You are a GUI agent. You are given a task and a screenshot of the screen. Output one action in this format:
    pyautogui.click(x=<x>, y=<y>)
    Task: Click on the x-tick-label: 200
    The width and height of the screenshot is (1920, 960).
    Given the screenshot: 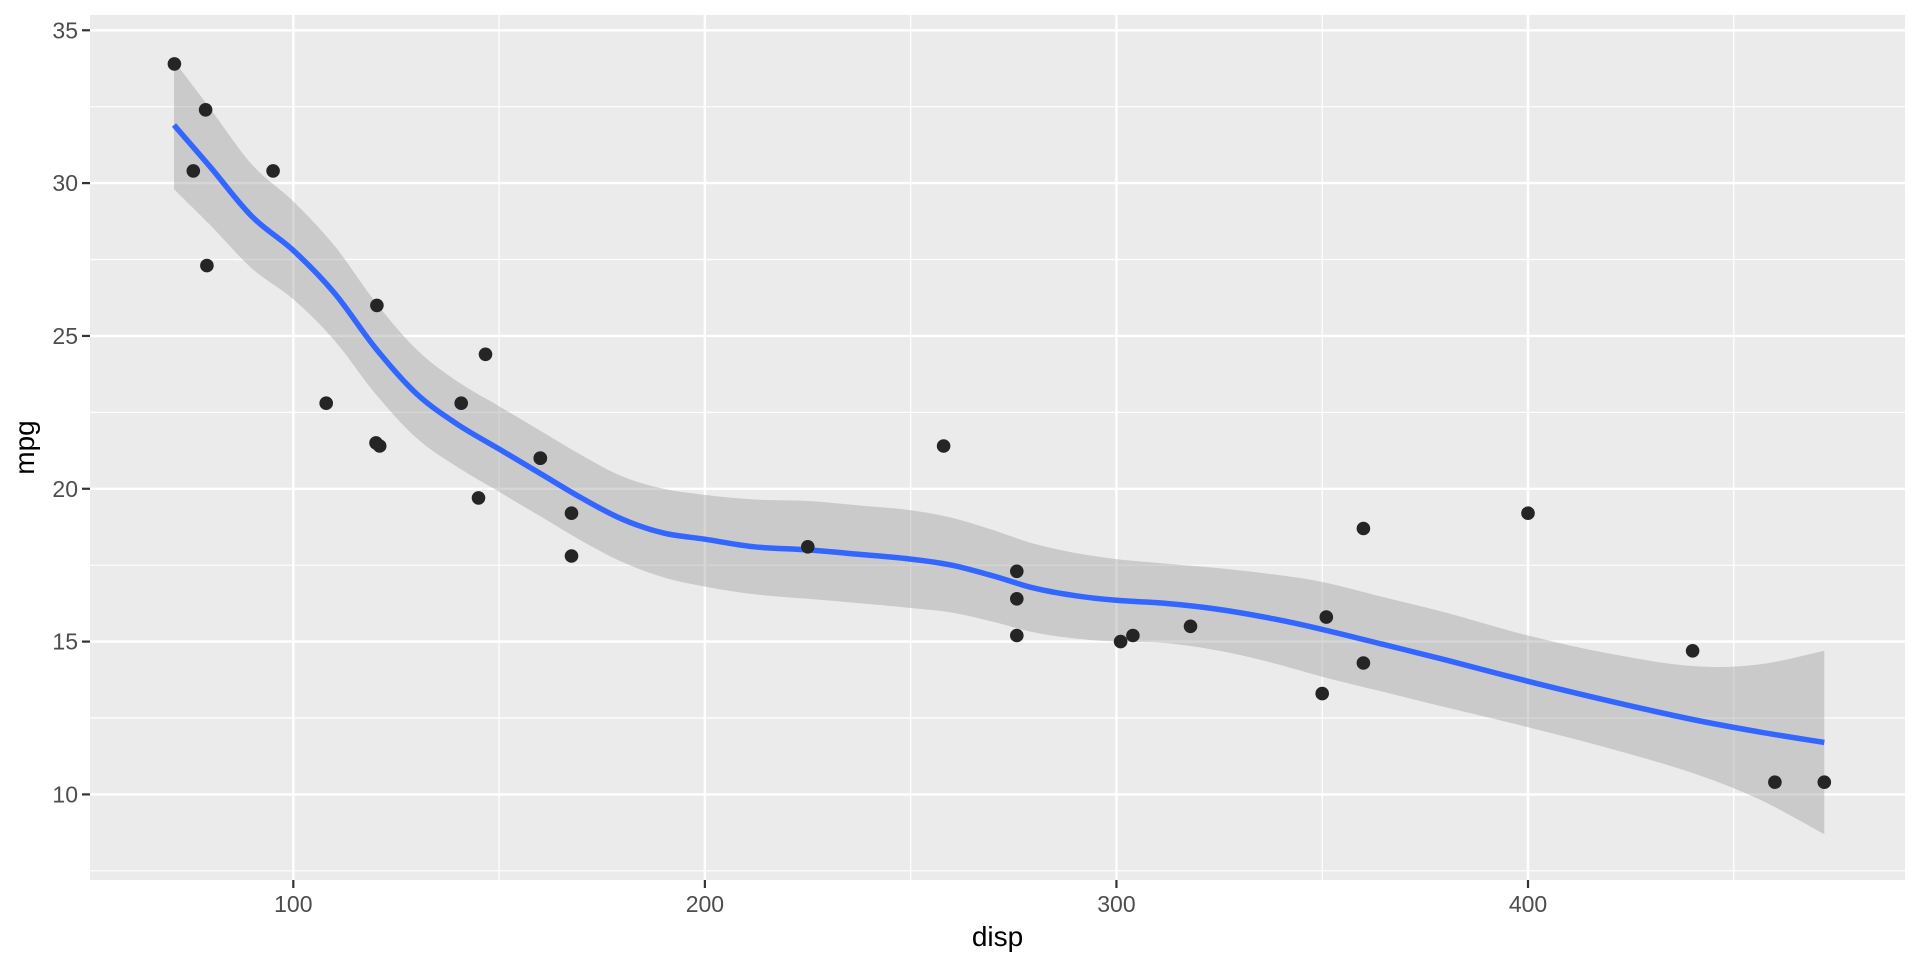 What is the action you would take?
    pyautogui.click(x=705, y=904)
    